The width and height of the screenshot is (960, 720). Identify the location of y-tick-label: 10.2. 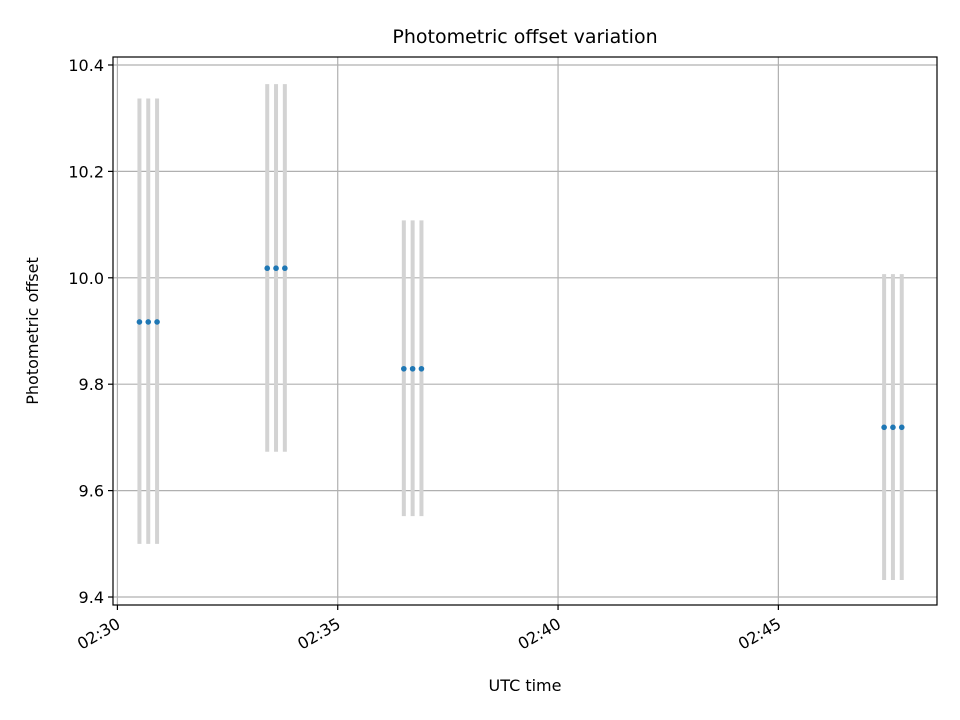
(86, 171).